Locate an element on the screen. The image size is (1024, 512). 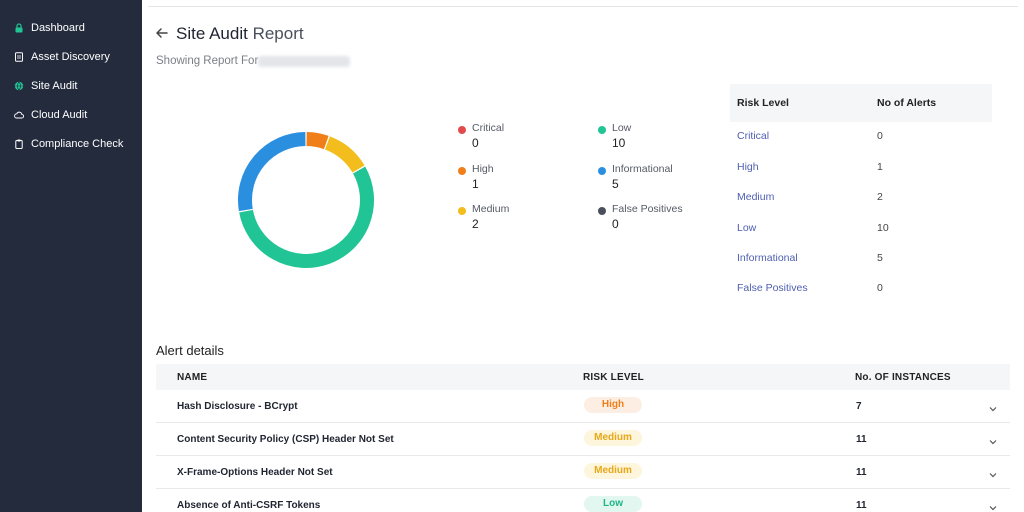
risk-level-link-low: Low is located at coordinates (747, 228).